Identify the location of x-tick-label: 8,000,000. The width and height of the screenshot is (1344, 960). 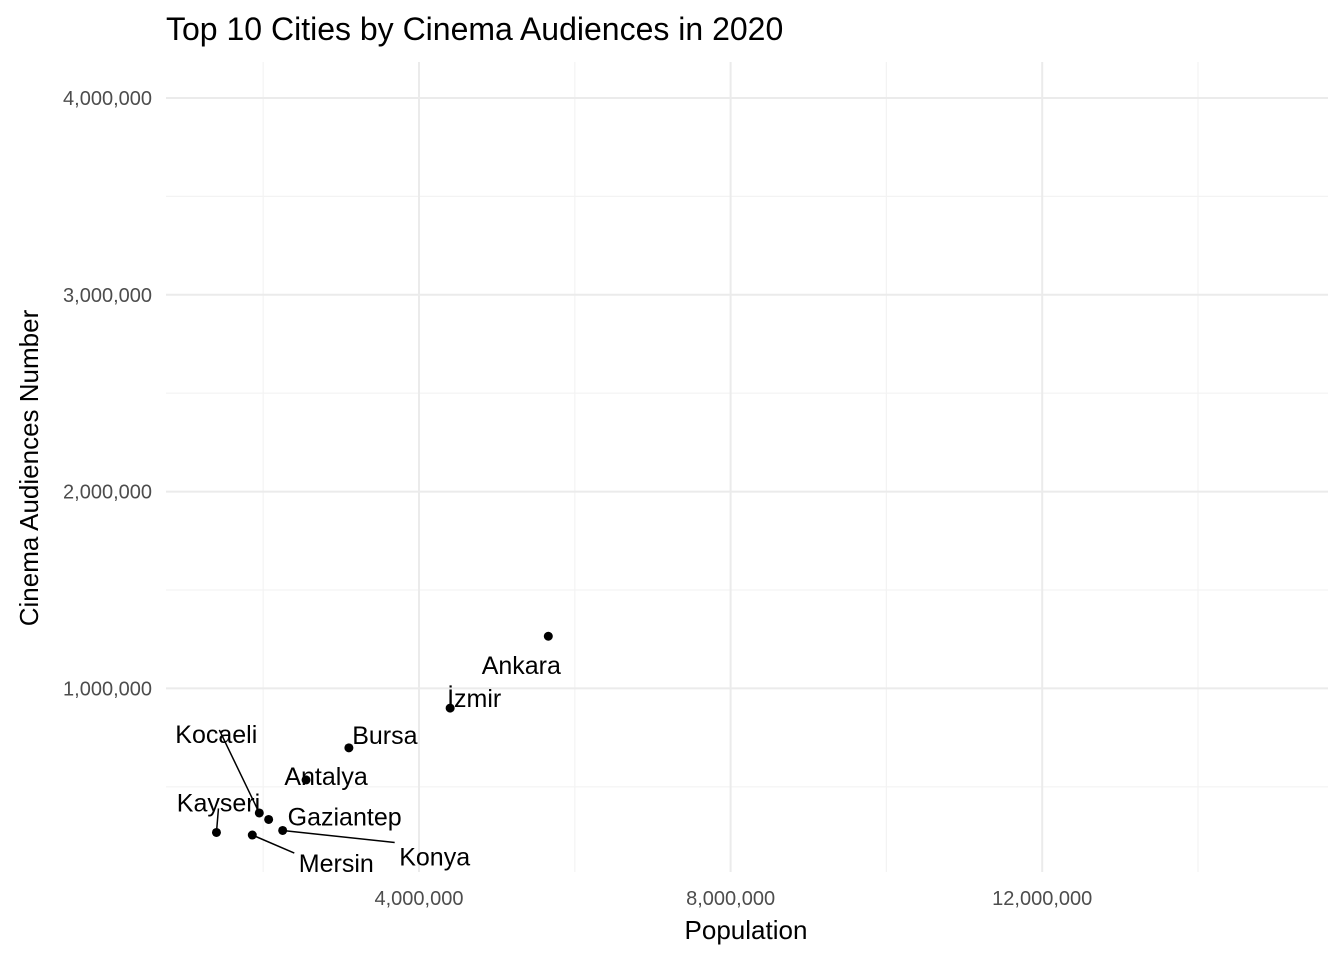
(730, 899).